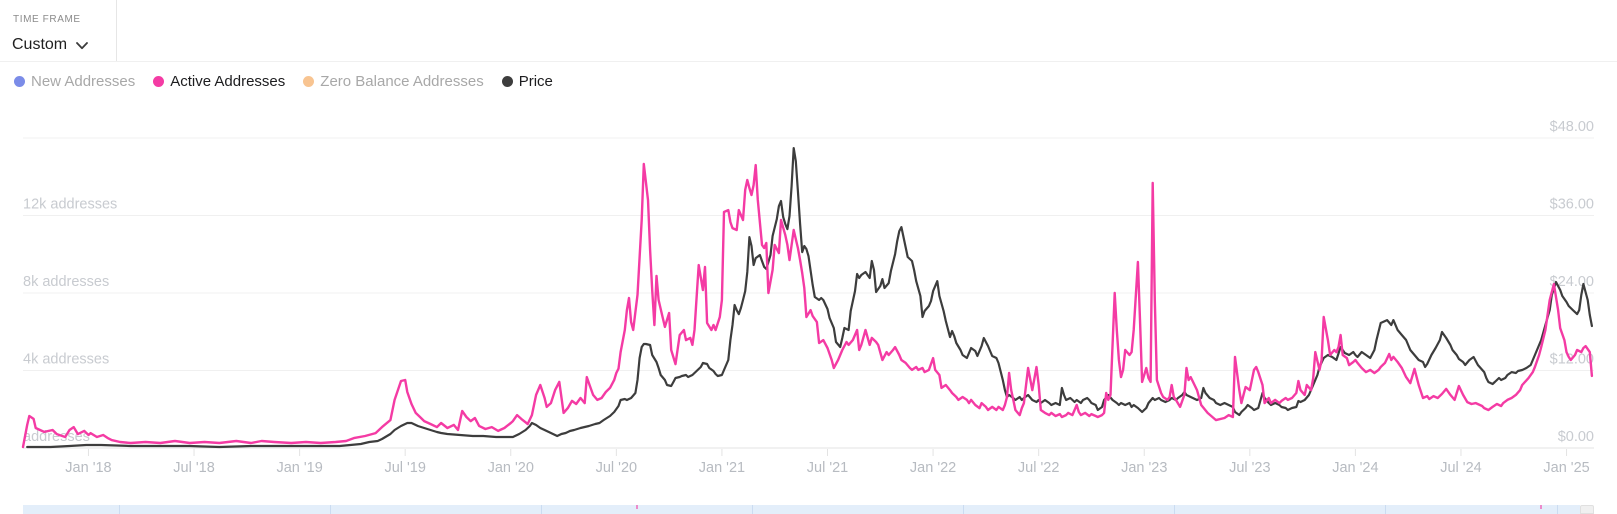  Describe the element at coordinates (1572, 205) in the screenshot. I see `svg-text: $36.00` at that location.